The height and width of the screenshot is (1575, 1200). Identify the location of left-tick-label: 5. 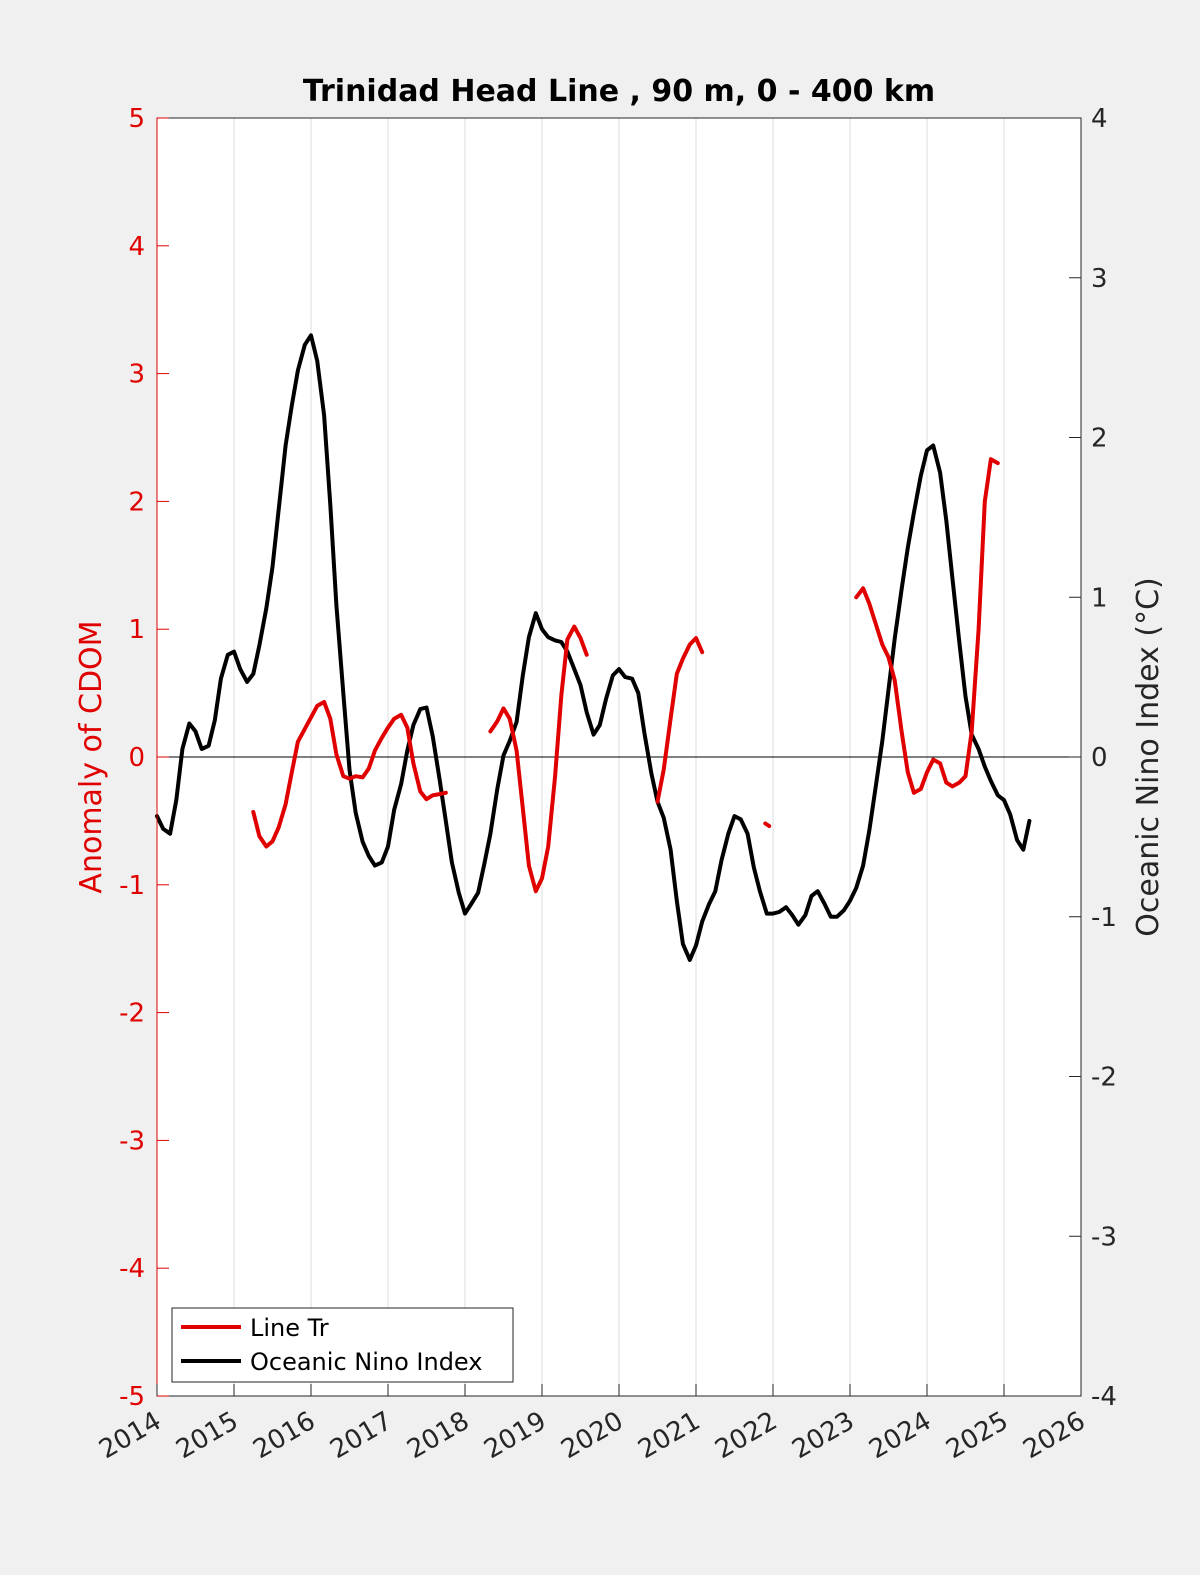
(136, 119).